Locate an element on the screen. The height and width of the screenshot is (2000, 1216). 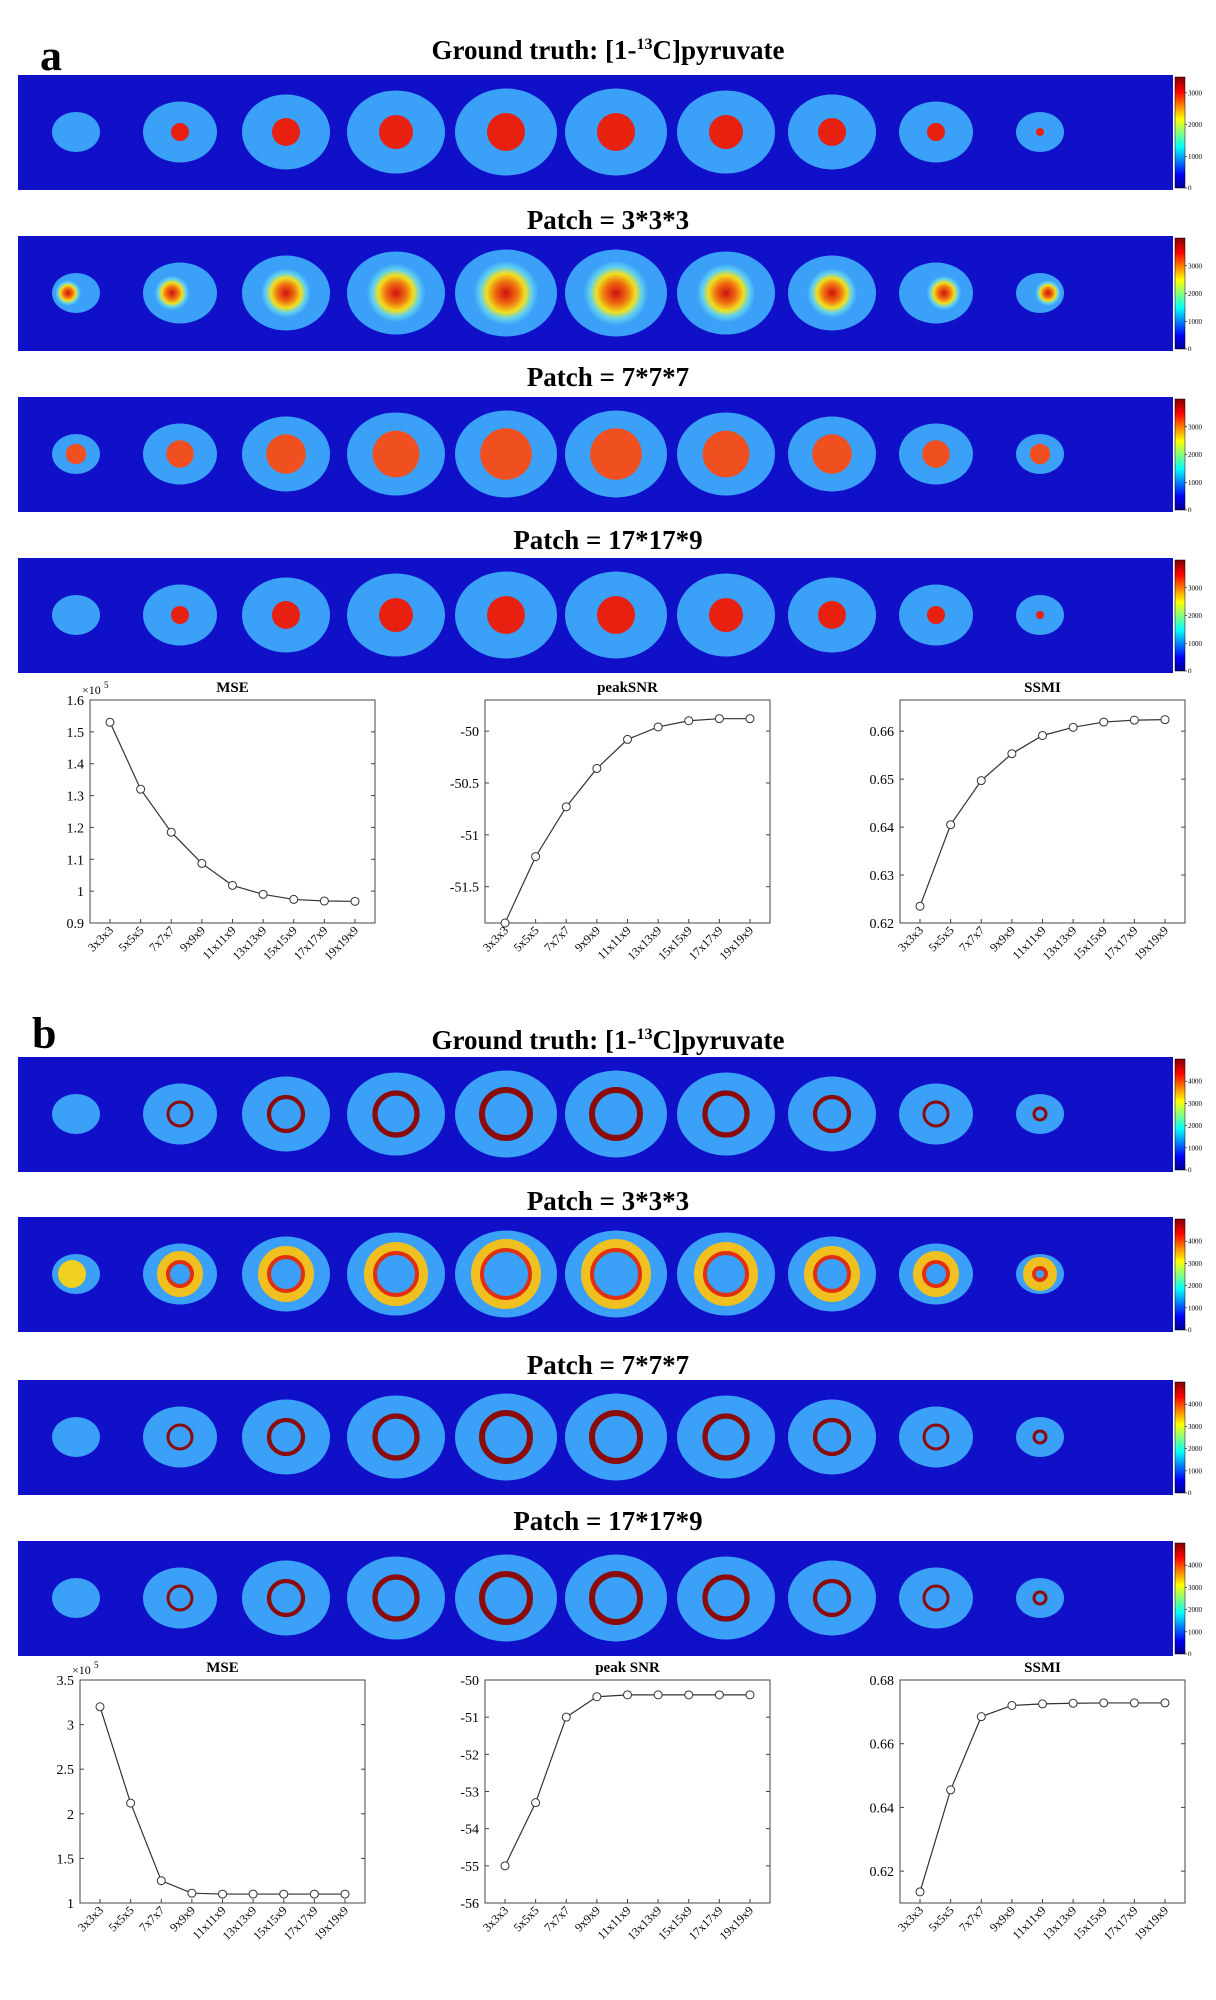
y-tick-label: 2.5 is located at coordinates (66, 1770).